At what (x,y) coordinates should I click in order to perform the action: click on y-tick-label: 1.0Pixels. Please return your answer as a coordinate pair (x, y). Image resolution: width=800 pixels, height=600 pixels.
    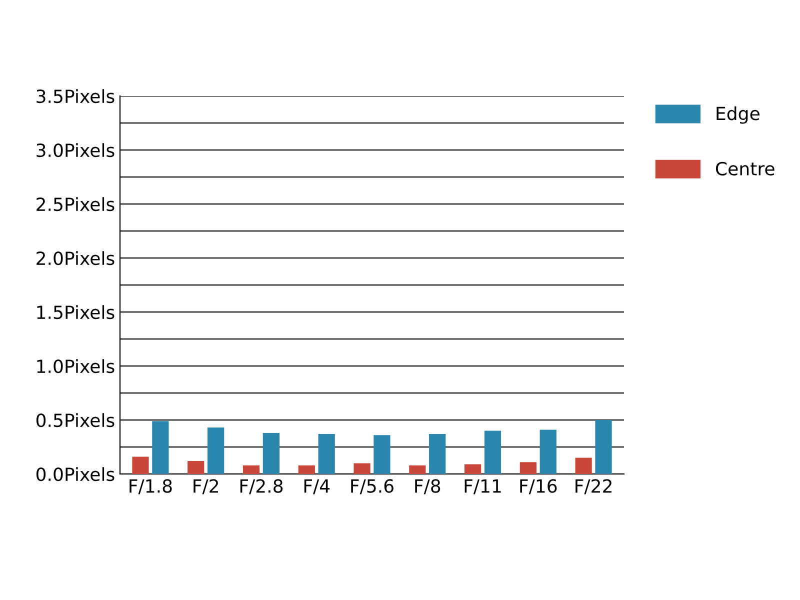
    Looking at the image, I should click on (75, 366).